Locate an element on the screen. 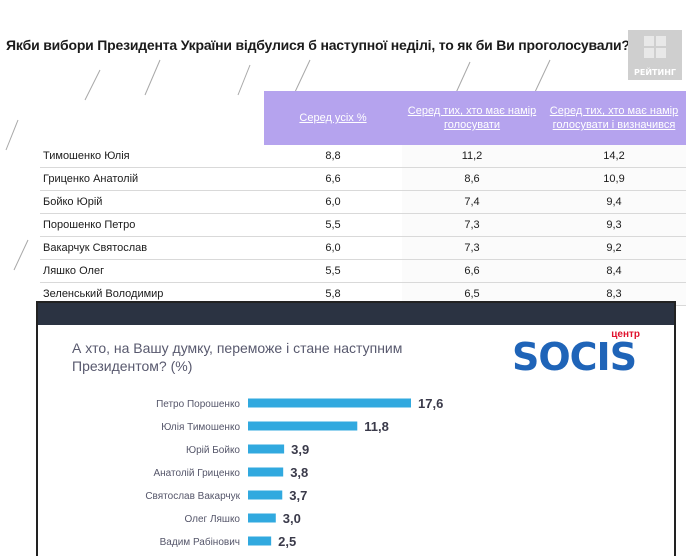 The height and width of the screenshot is (558, 686). table-cell-name: Зеленський Володимир is located at coordinates (152, 294).